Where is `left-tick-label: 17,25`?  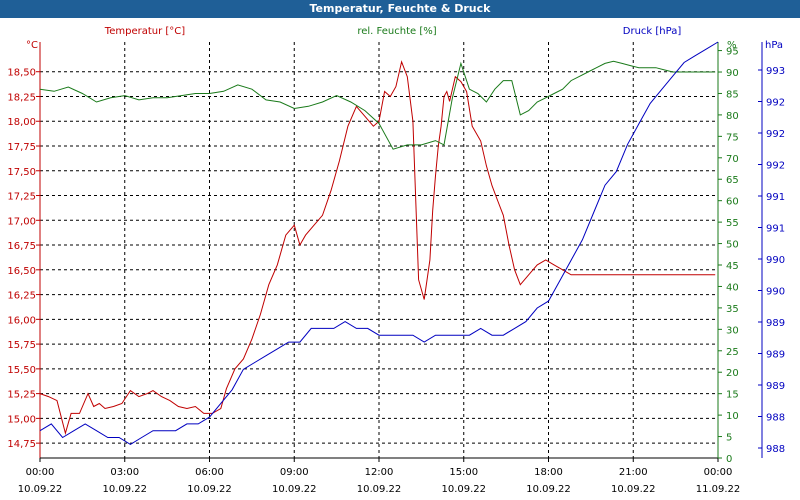 left-tick-label: 17,25 is located at coordinates (21, 197).